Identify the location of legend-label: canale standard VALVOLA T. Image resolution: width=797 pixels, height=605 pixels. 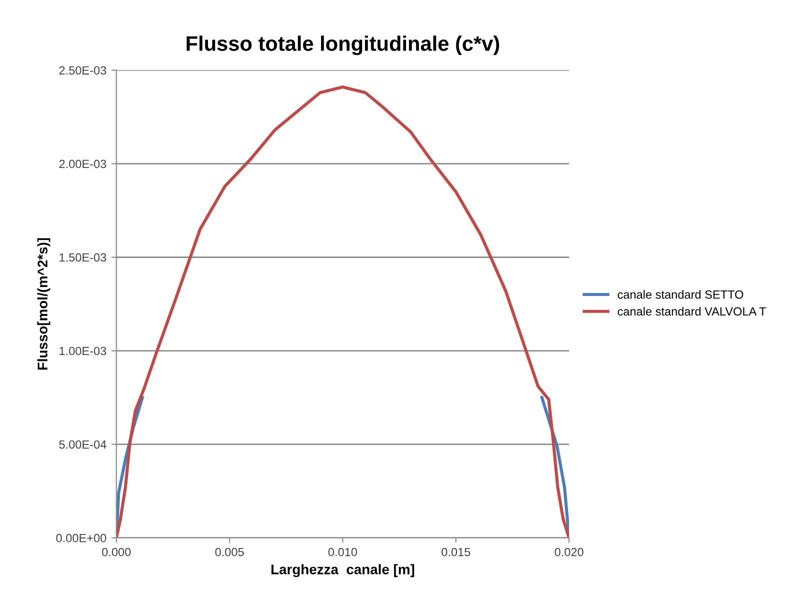
(692, 311).